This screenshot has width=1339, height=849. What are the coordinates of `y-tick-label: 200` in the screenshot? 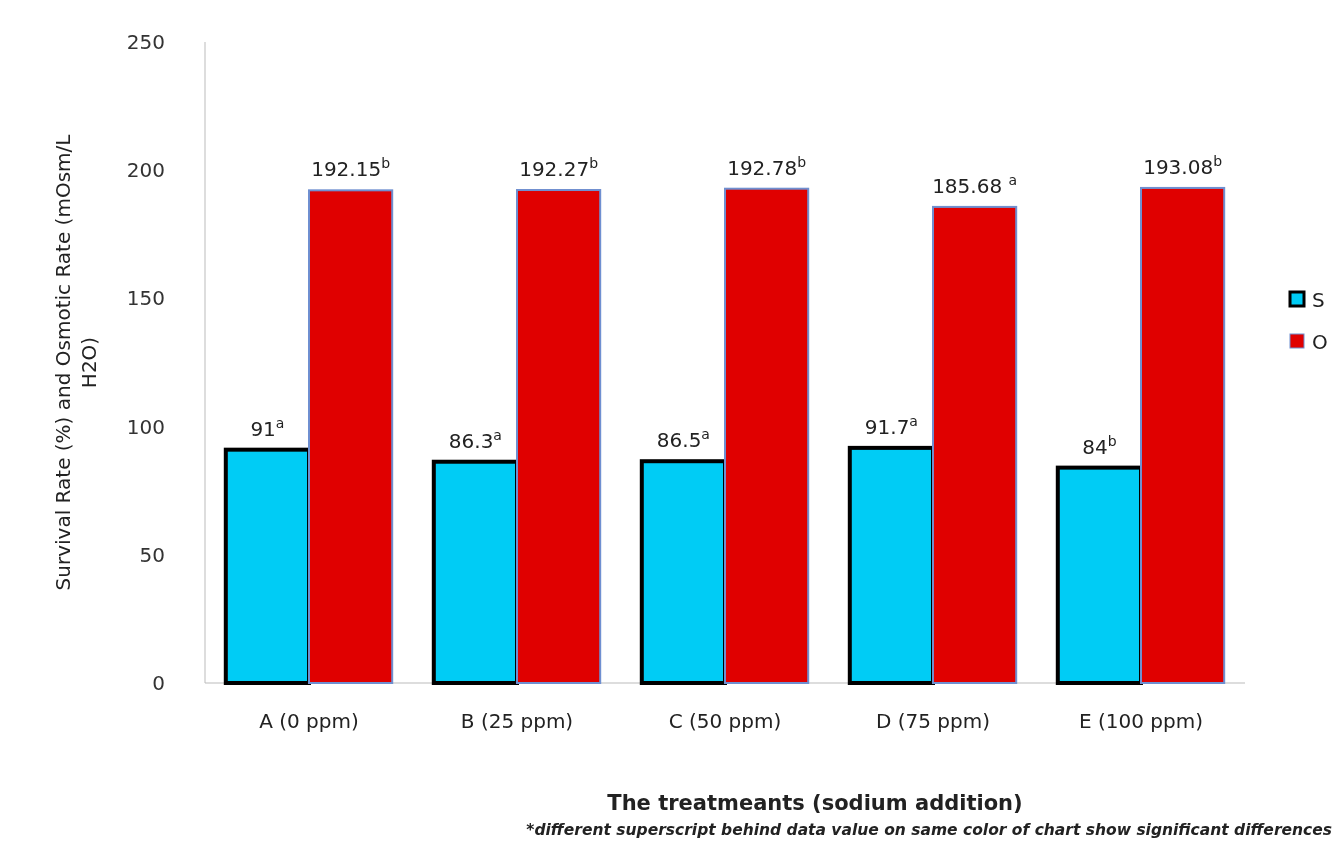 It's located at (145, 170).